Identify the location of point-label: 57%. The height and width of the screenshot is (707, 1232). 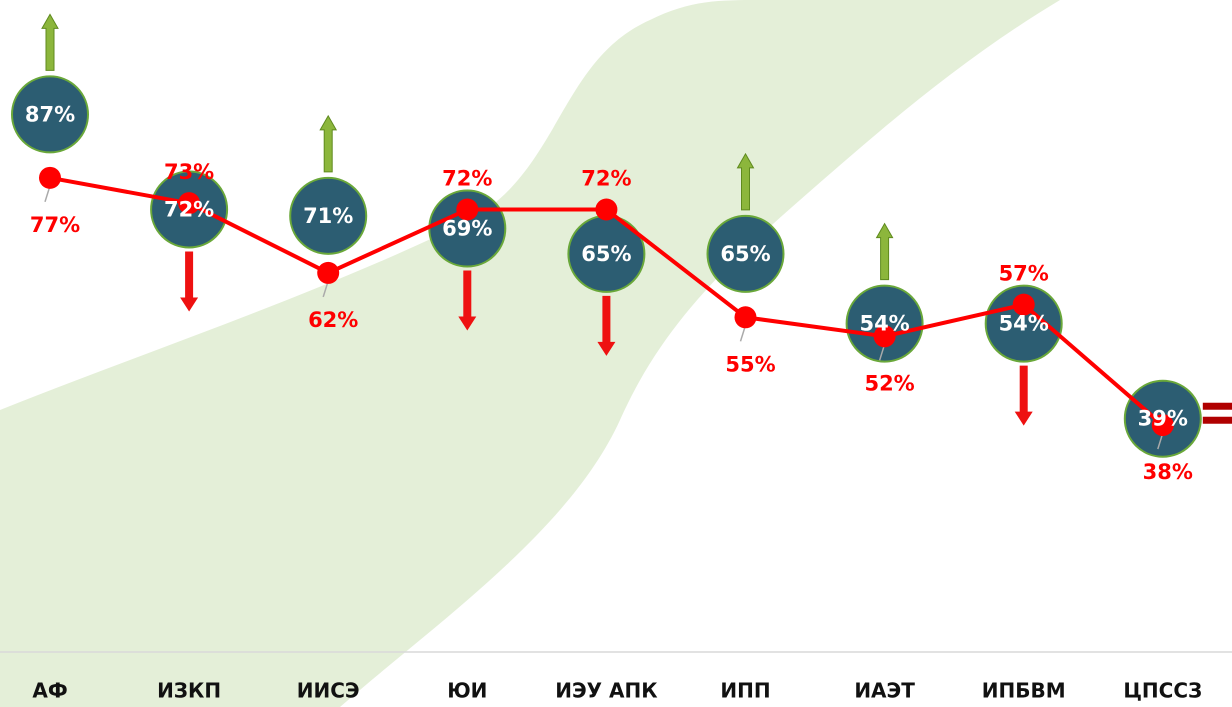
(1024, 274).